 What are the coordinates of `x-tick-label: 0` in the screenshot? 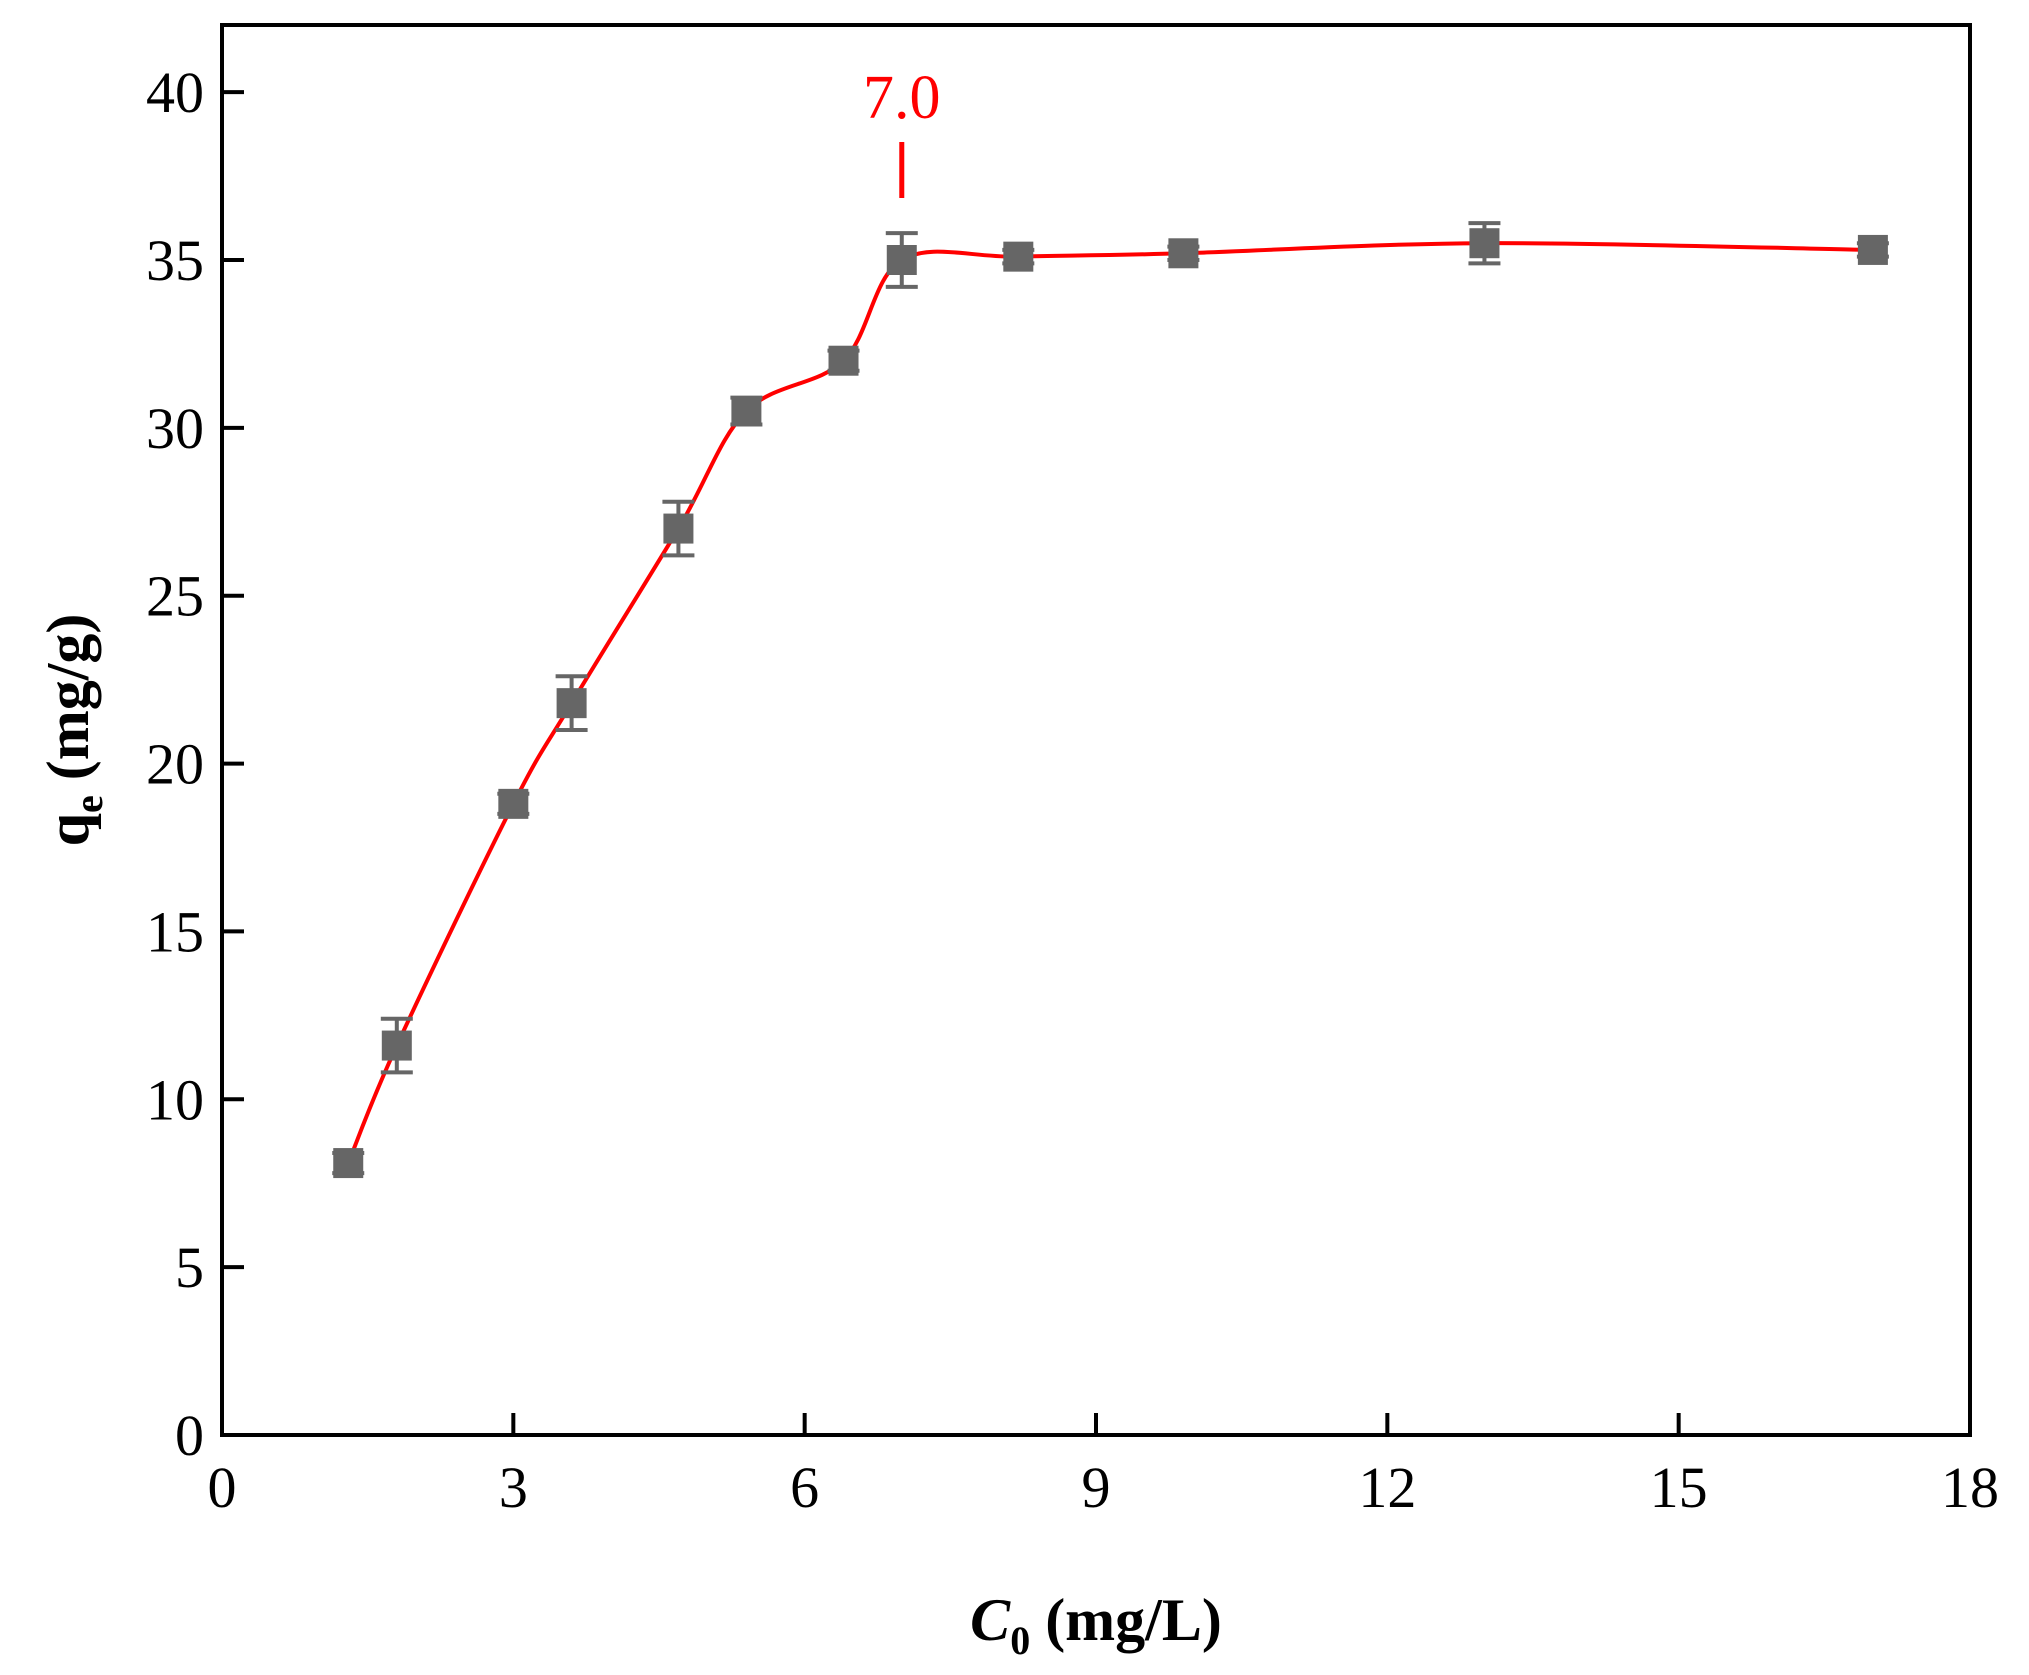 It's located at (222, 1487).